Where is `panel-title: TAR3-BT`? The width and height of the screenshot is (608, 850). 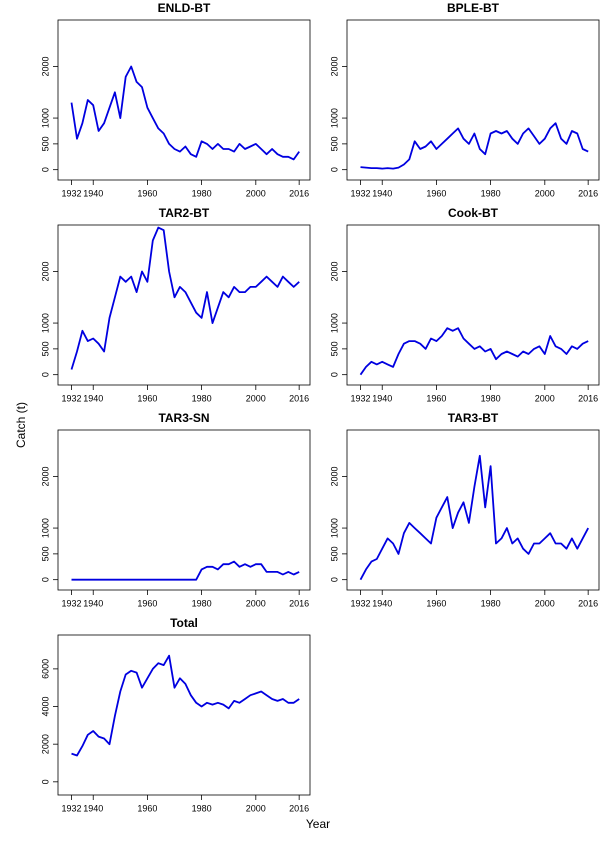
panel-title: TAR3-BT is located at coordinates (473, 418).